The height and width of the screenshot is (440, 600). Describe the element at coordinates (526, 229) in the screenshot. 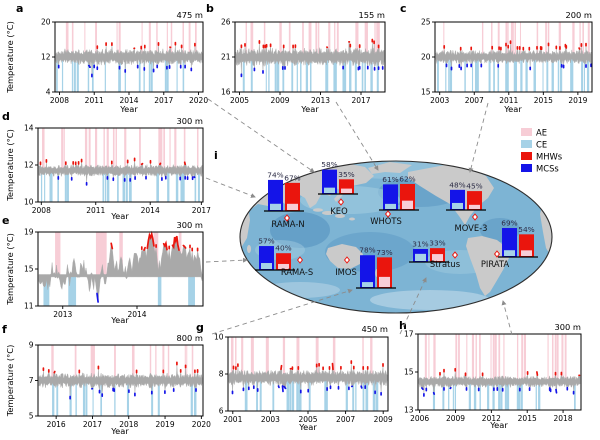

I see `station-pirata-mhw-pct: 54%` at that location.